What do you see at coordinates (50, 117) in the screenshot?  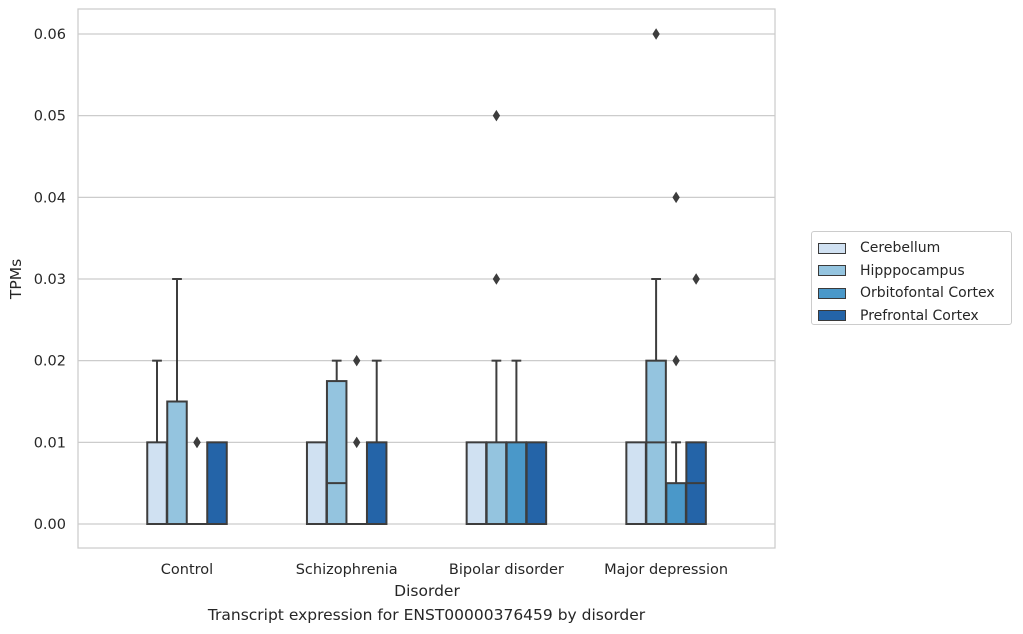 I see `y-tick-label: 0.05` at bounding box center [50, 117].